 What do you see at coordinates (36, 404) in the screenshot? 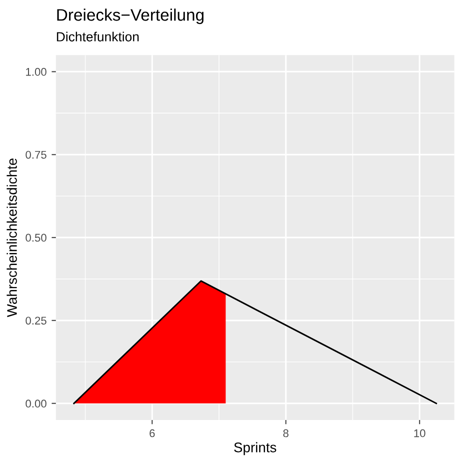
I see `y-tick-label: 0.00` at bounding box center [36, 404].